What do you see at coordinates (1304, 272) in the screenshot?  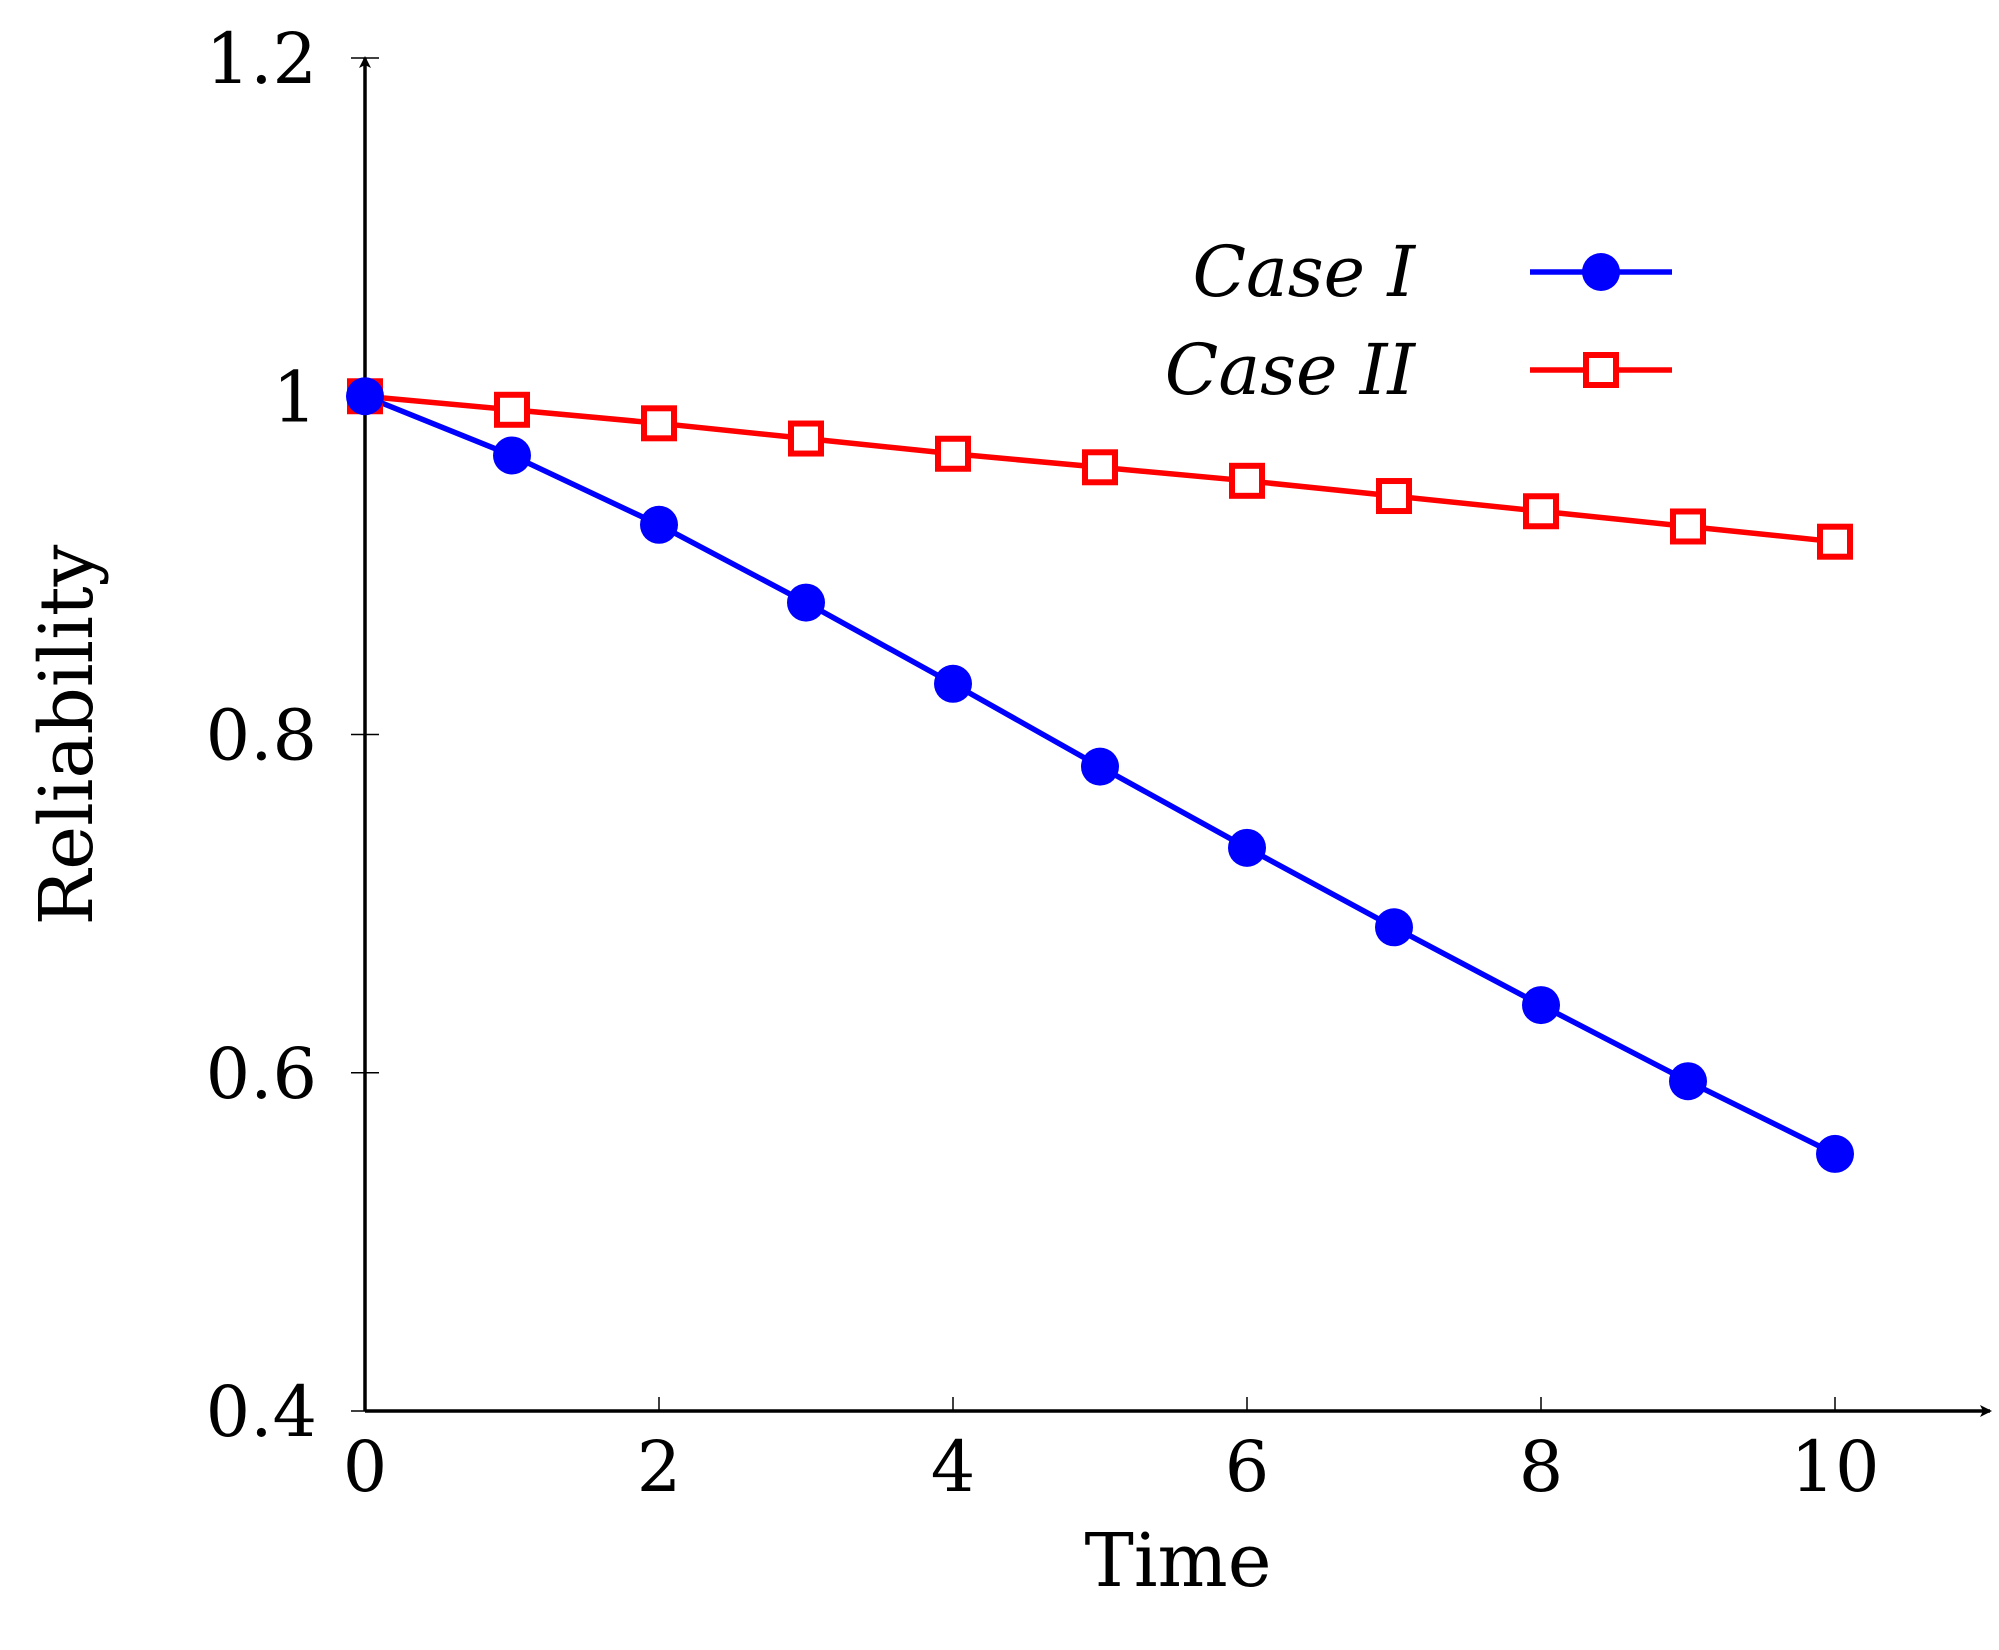 I see `legend-label: Case I` at bounding box center [1304, 272].